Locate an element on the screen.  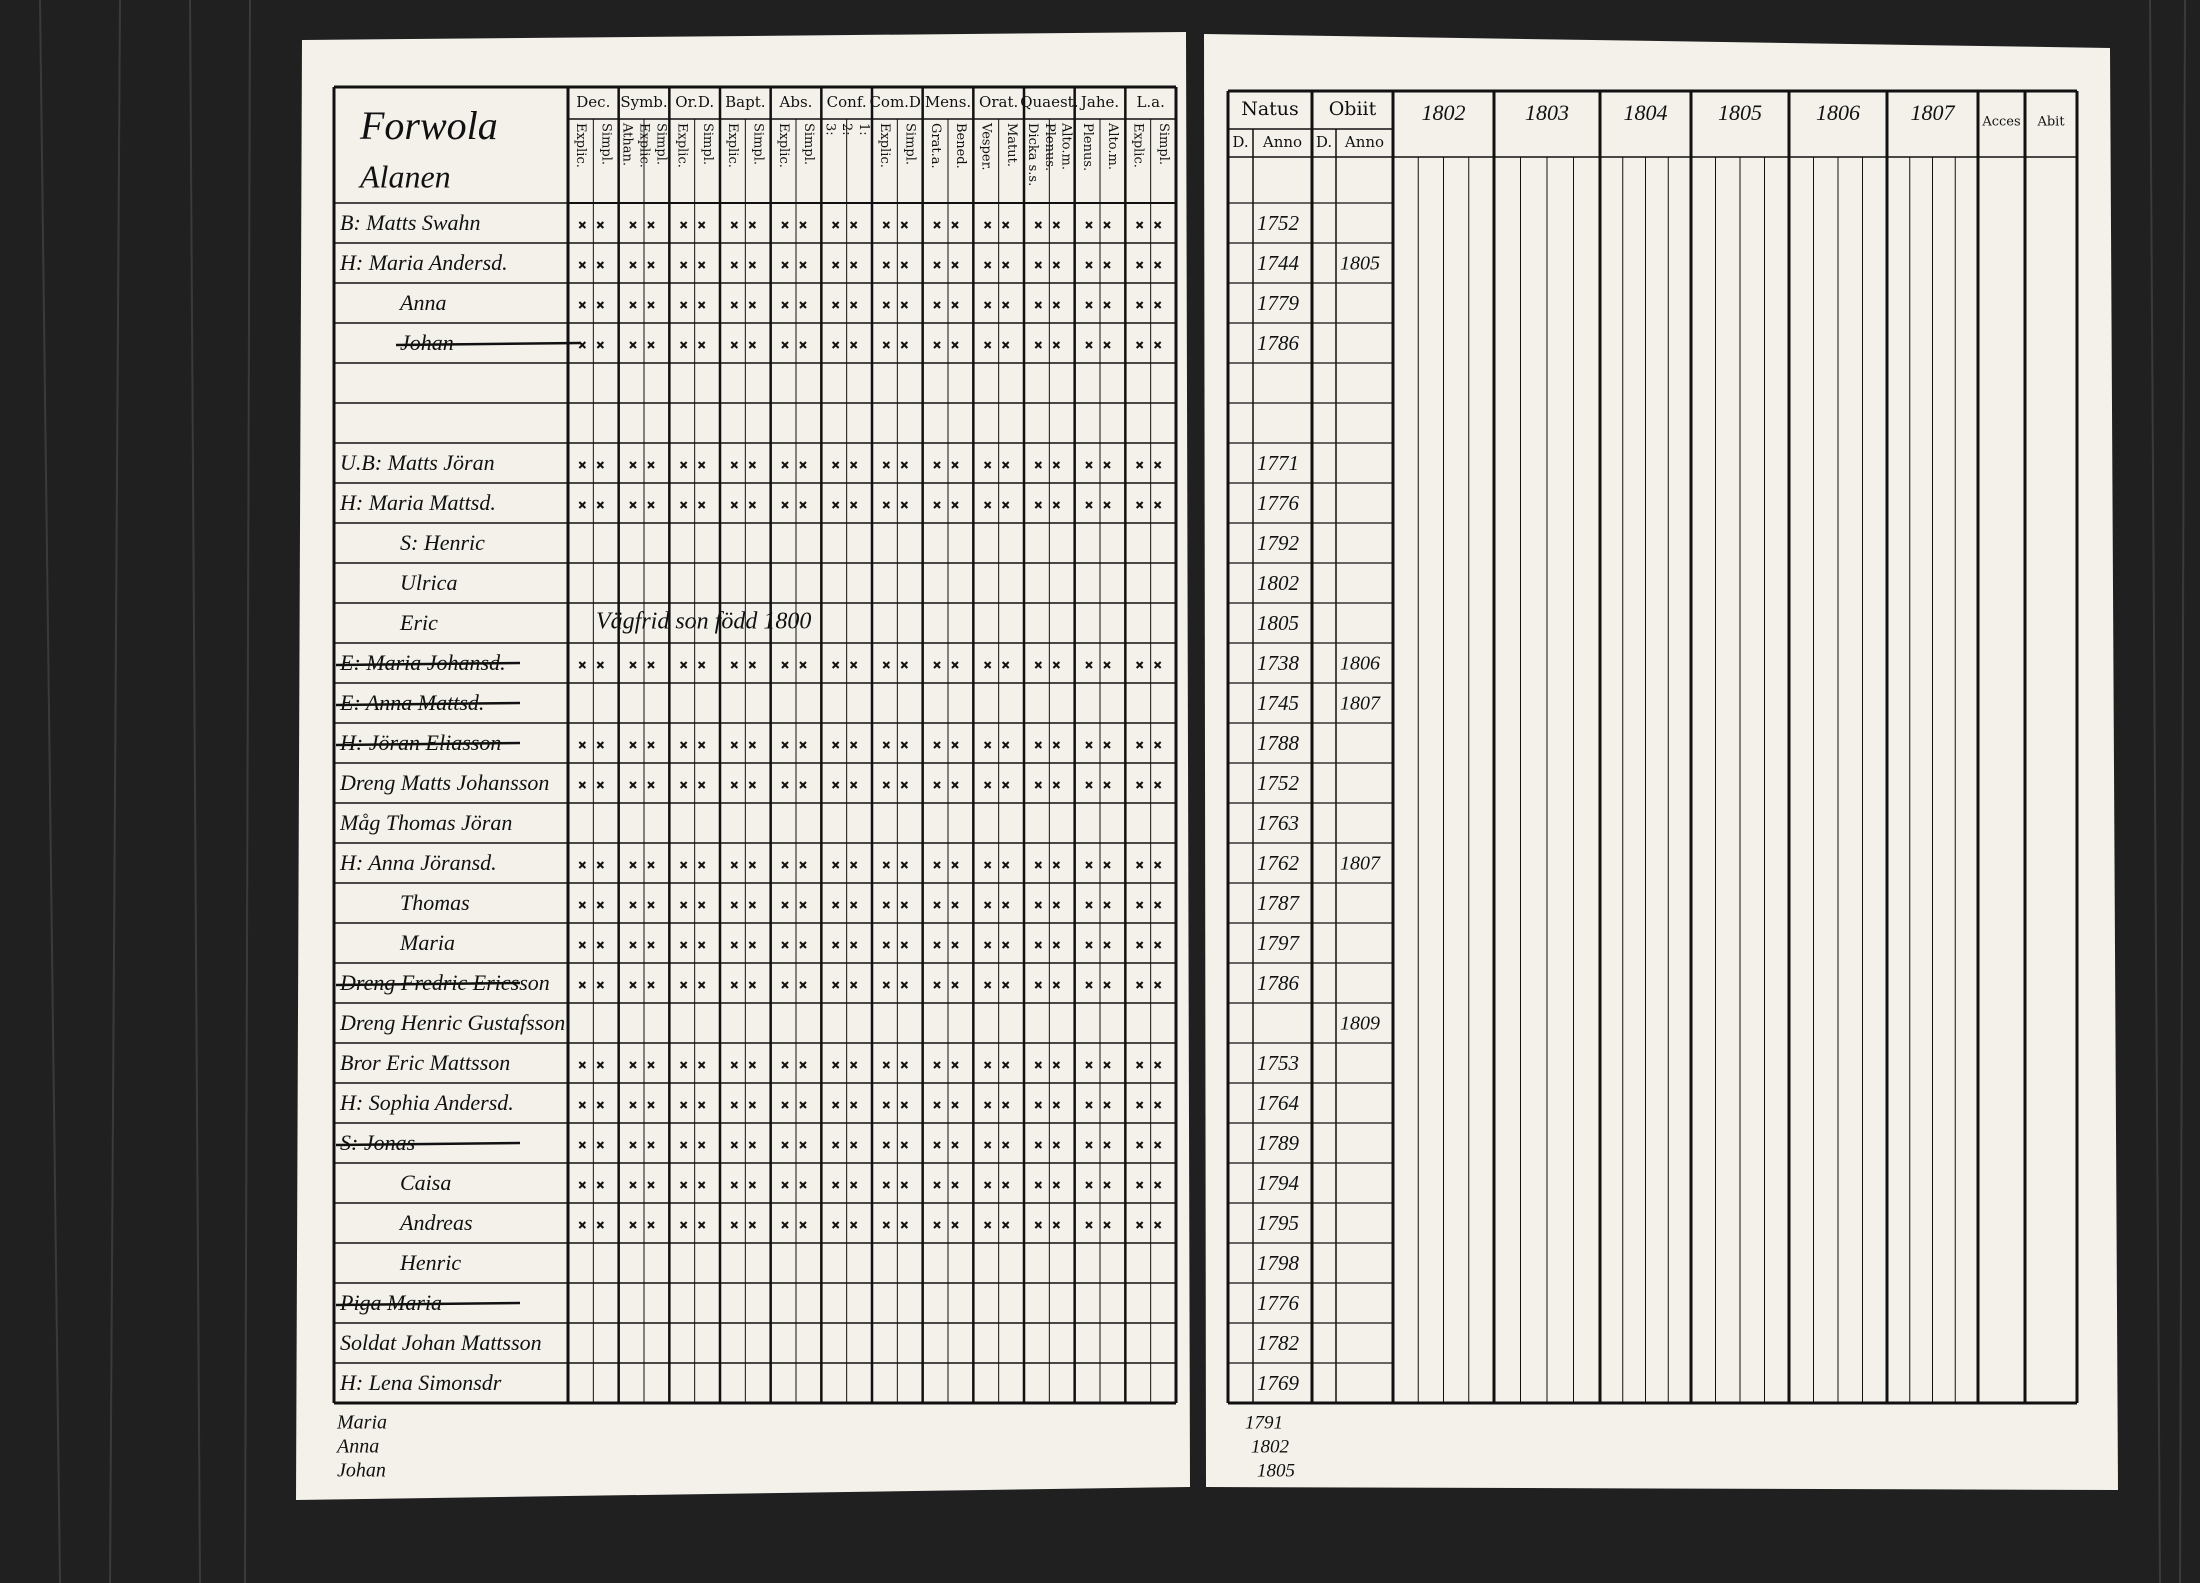
year-header: 1804 is located at coordinates (1646, 112).